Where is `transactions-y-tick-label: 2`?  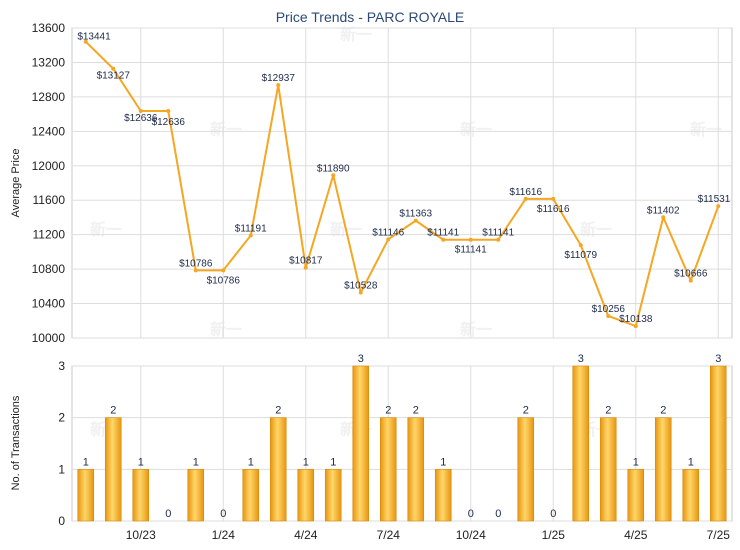 transactions-y-tick-label: 2 is located at coordinates (61, 418).